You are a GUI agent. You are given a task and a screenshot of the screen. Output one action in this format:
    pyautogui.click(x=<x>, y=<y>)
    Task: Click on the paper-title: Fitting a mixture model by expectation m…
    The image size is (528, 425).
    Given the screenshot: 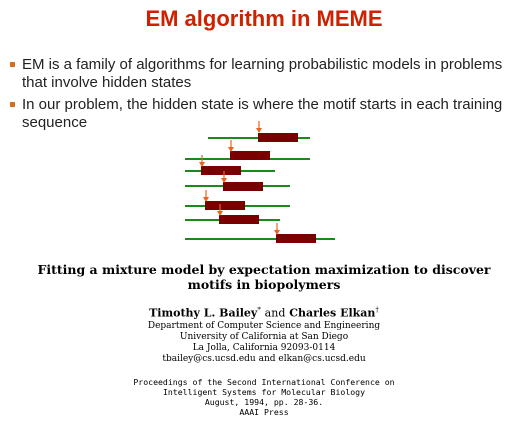 What is the action you would take?
    pyautogui.click(x=264, y=277)
    